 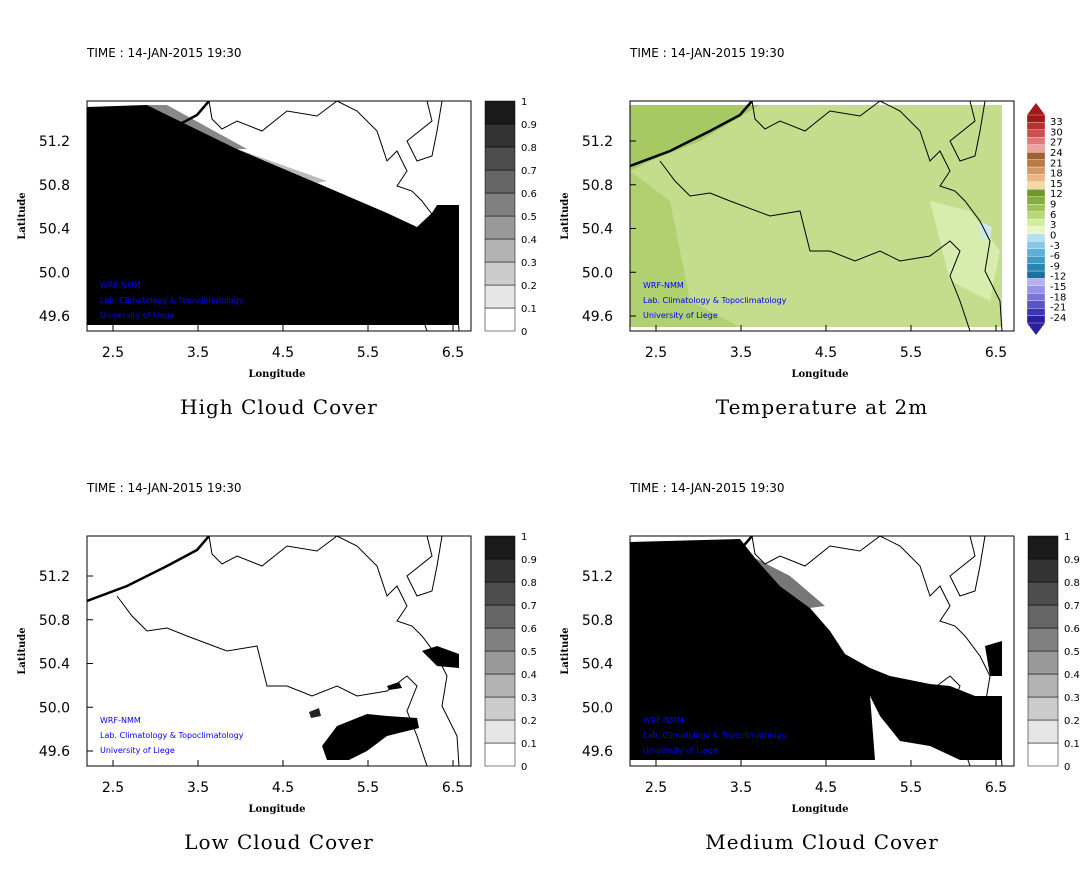 I want to click on colorbar-label: 30, so click(x=1056, y=132).